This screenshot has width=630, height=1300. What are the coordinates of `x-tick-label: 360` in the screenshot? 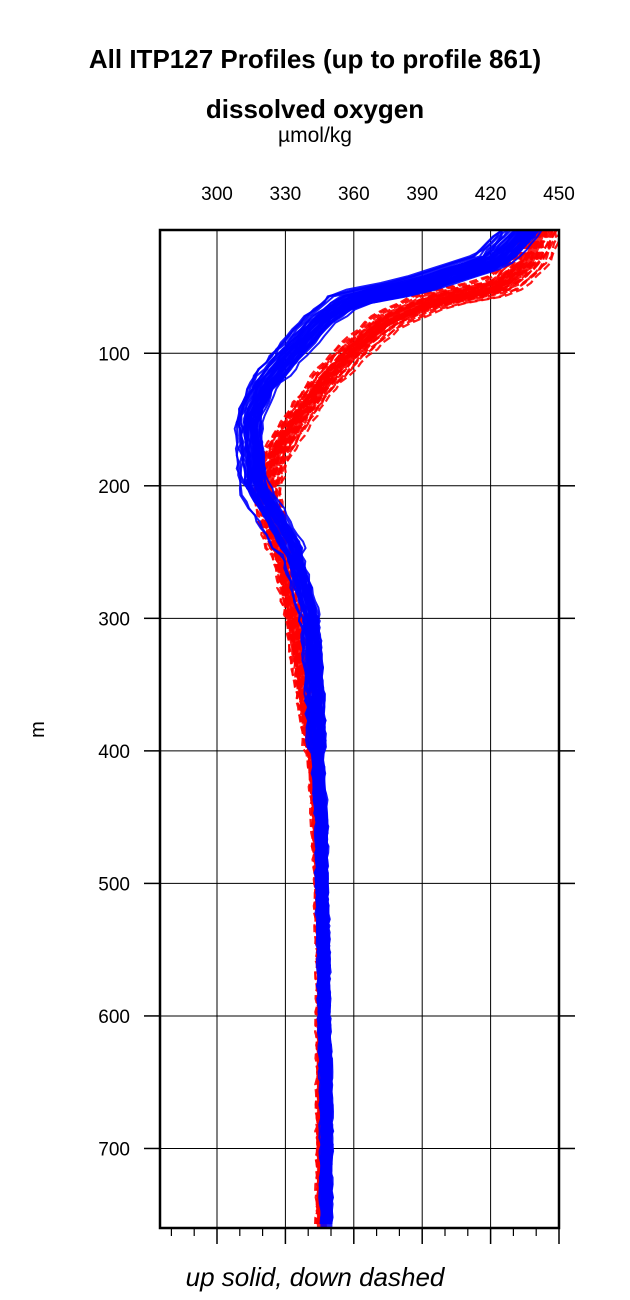 It's located at (354, 194).